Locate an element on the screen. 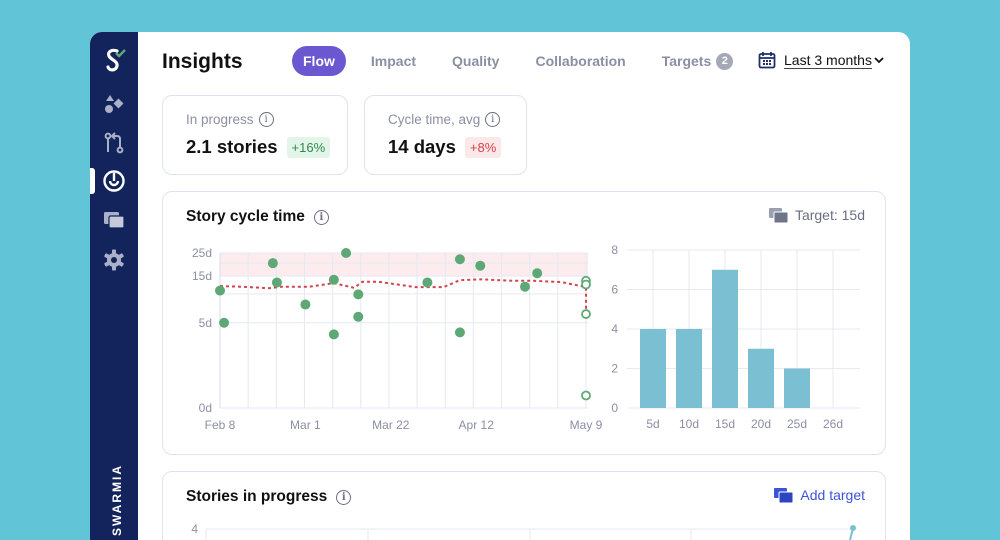 The width and height of the screenshot is (1000, 540). gear-icon is located at coordinates (114, 260).